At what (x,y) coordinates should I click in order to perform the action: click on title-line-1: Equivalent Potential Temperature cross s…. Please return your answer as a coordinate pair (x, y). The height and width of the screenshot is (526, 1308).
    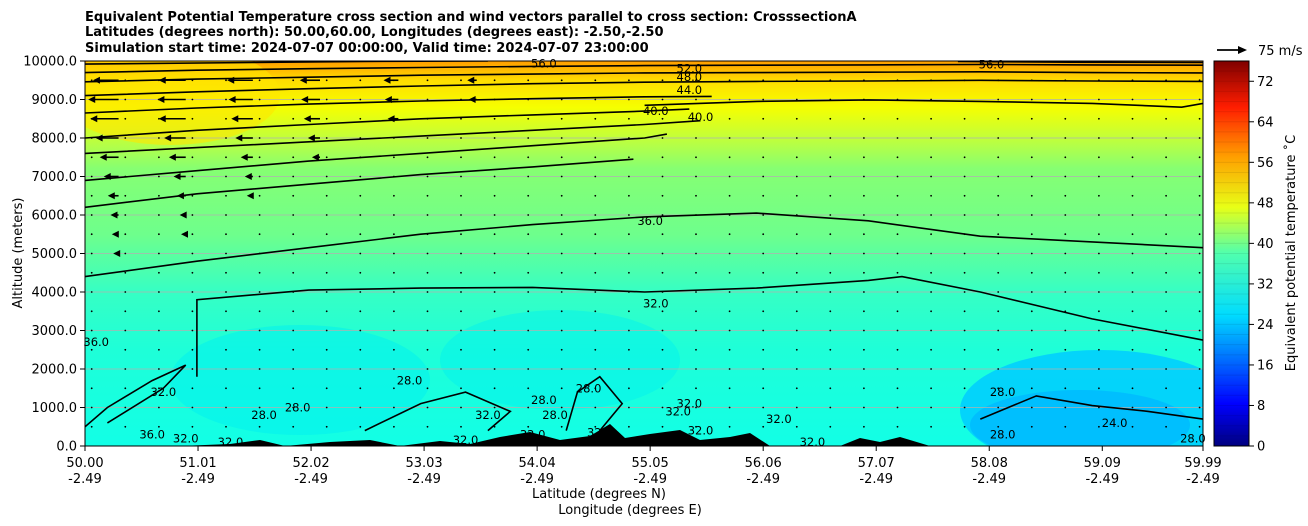
    Looking at the image, I should click on (471, 17).